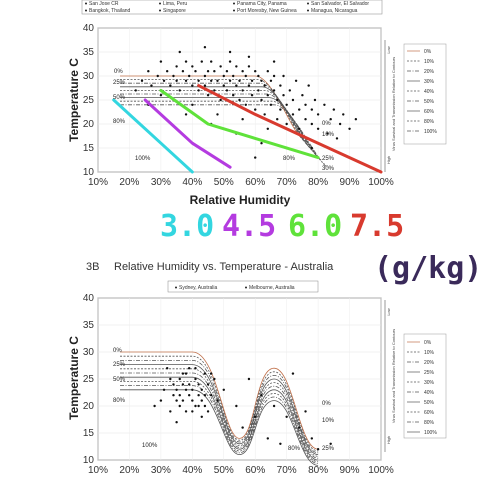 The image size is (480, 480). Describe the element at coordinates (340, 4) in the screenshot. I see `series-legend-label: San Salvador, El Salvador` at that location.